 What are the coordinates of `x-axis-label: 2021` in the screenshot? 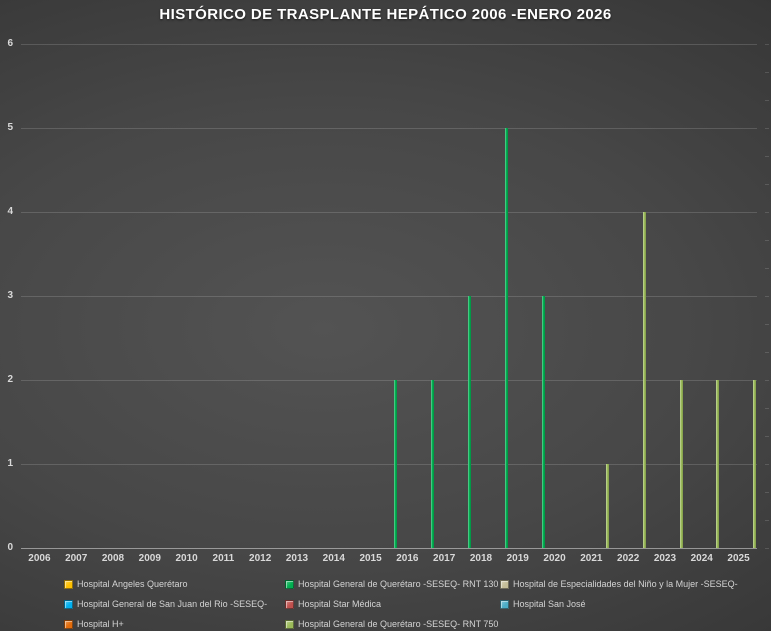 It's located at (591, 558).